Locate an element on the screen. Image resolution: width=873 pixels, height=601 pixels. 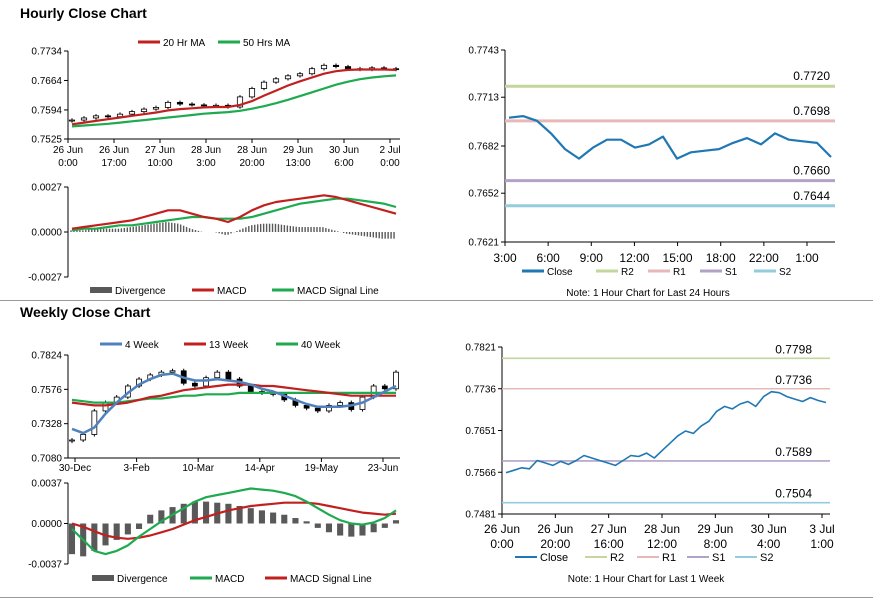
weekly-levels-ytick-label: 0.7651 is located at coordinates (480, 431).